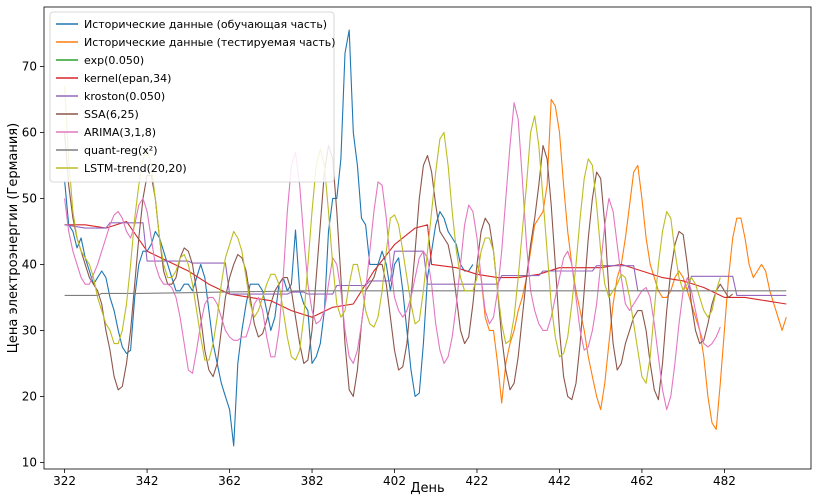  I want to click on x-tick-label: 322, so click(64, 481).